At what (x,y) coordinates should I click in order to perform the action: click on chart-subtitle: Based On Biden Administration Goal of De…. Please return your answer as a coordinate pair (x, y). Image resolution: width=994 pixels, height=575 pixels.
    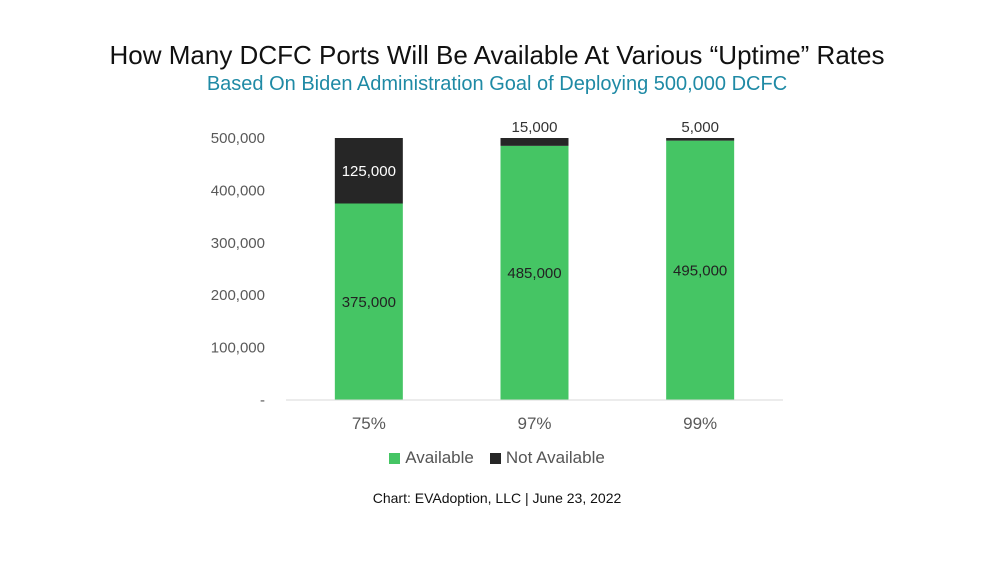
    Looking at the image, I should click on (497, 84).